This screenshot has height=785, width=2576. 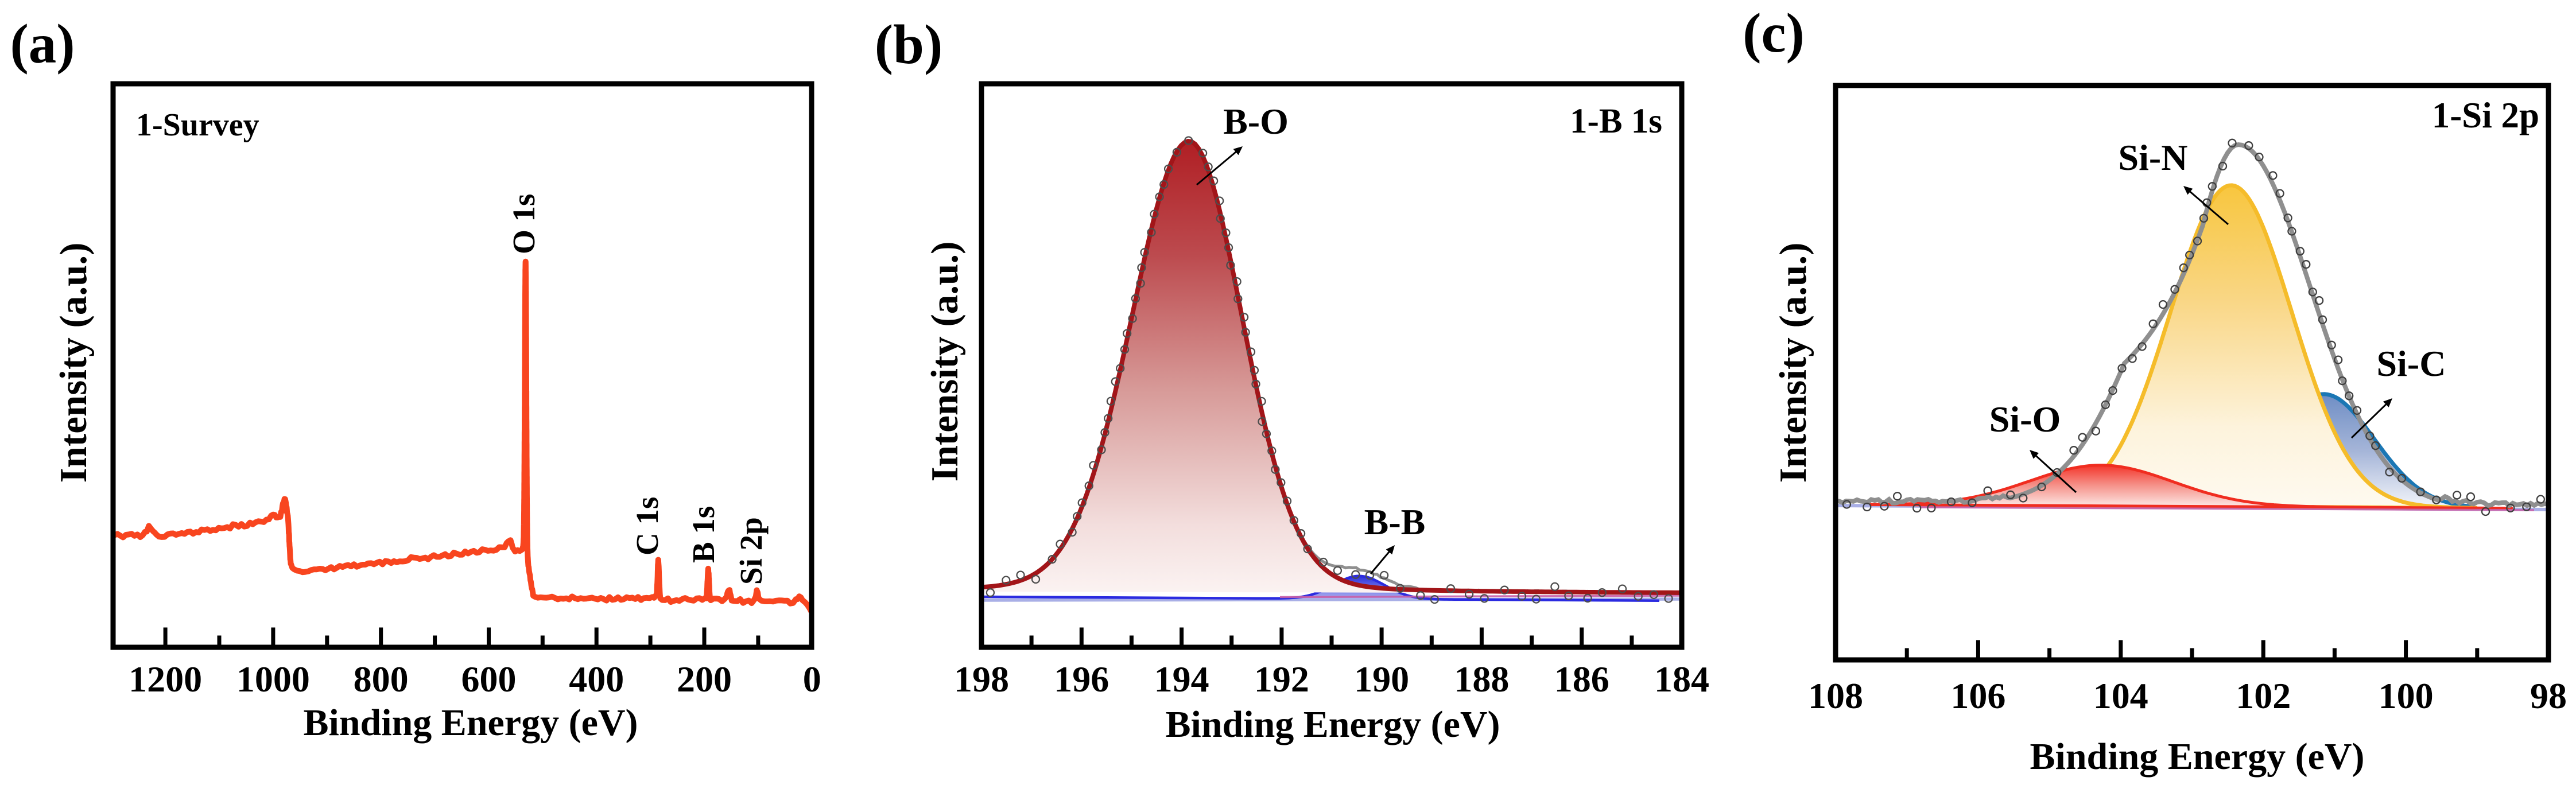 I want to click on svg-text: 98, so click(x=2548, y=696).